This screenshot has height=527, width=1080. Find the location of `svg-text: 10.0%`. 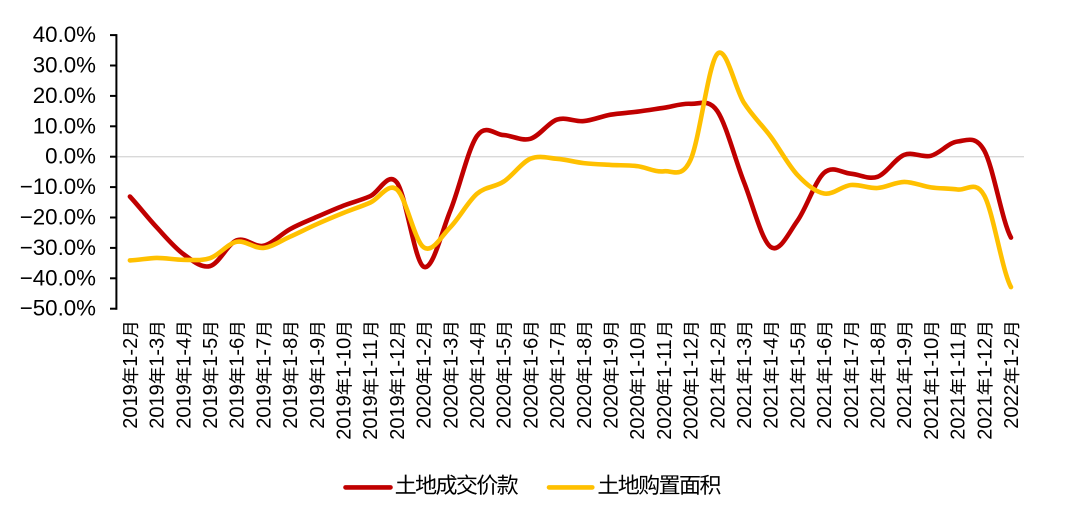

svg-text: 10.0% is located at coordinates (64, 125).